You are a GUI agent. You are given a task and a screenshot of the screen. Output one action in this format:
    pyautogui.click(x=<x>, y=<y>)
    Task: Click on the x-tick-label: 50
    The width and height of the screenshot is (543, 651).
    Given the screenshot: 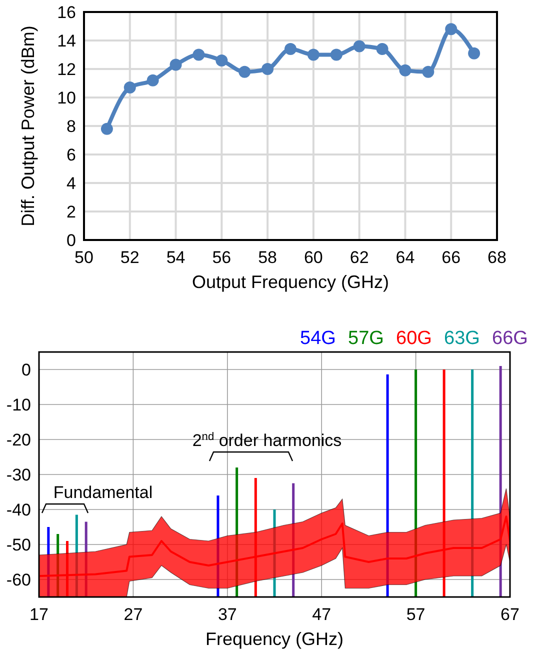 What is the action you would take?
    pyautogui.click(x=84, y=257)
    